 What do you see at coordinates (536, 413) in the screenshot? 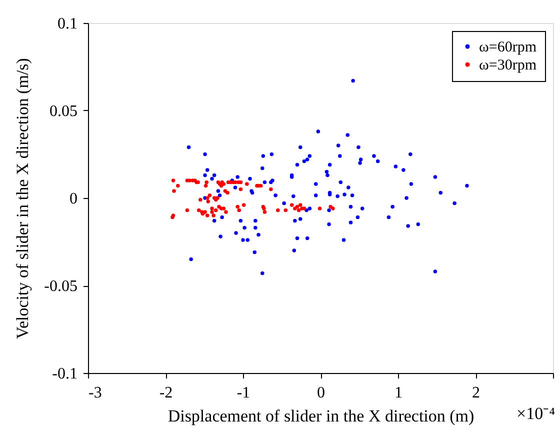
I see `text: ×10⁻⁴` at bounding box center [536, 413].